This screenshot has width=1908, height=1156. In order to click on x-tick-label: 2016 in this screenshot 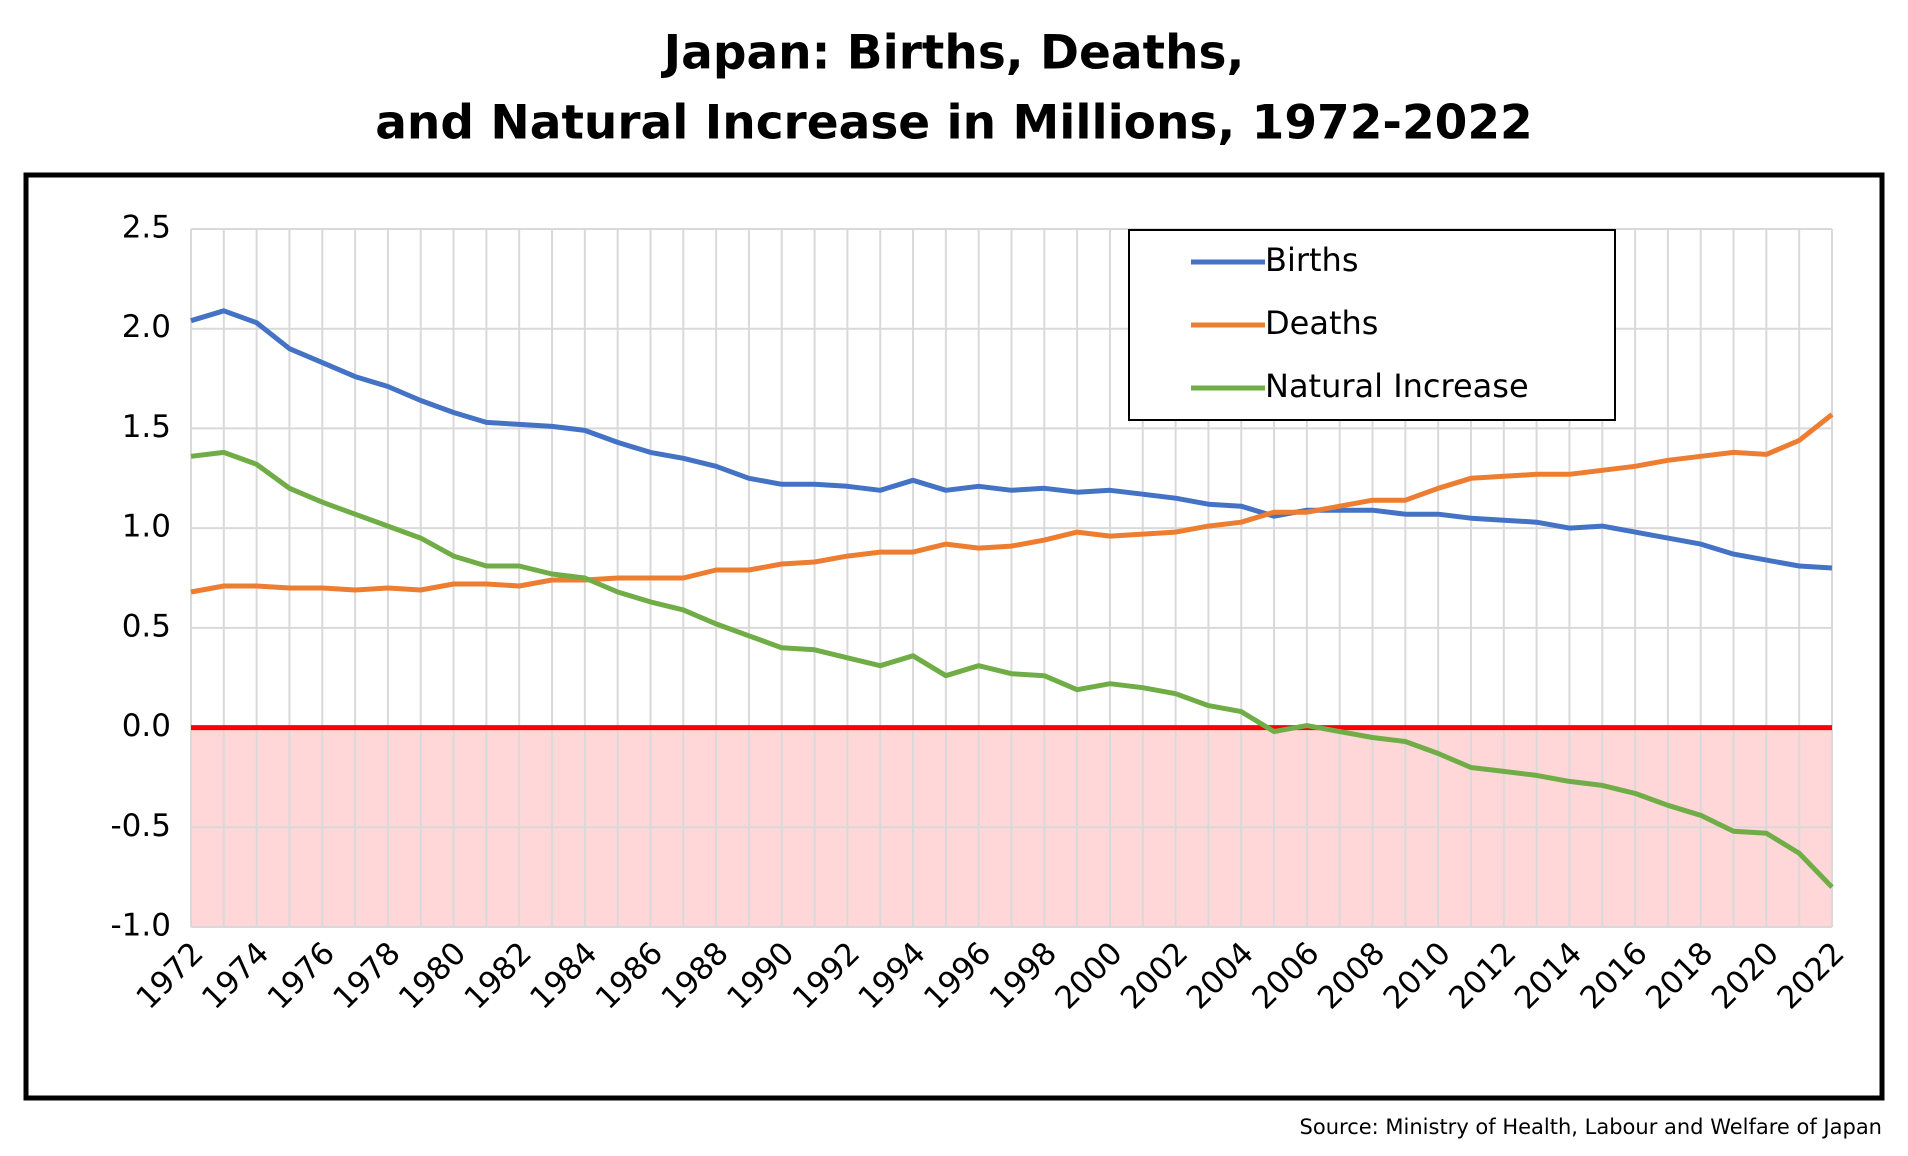, I will do `click(1613, 975)`.